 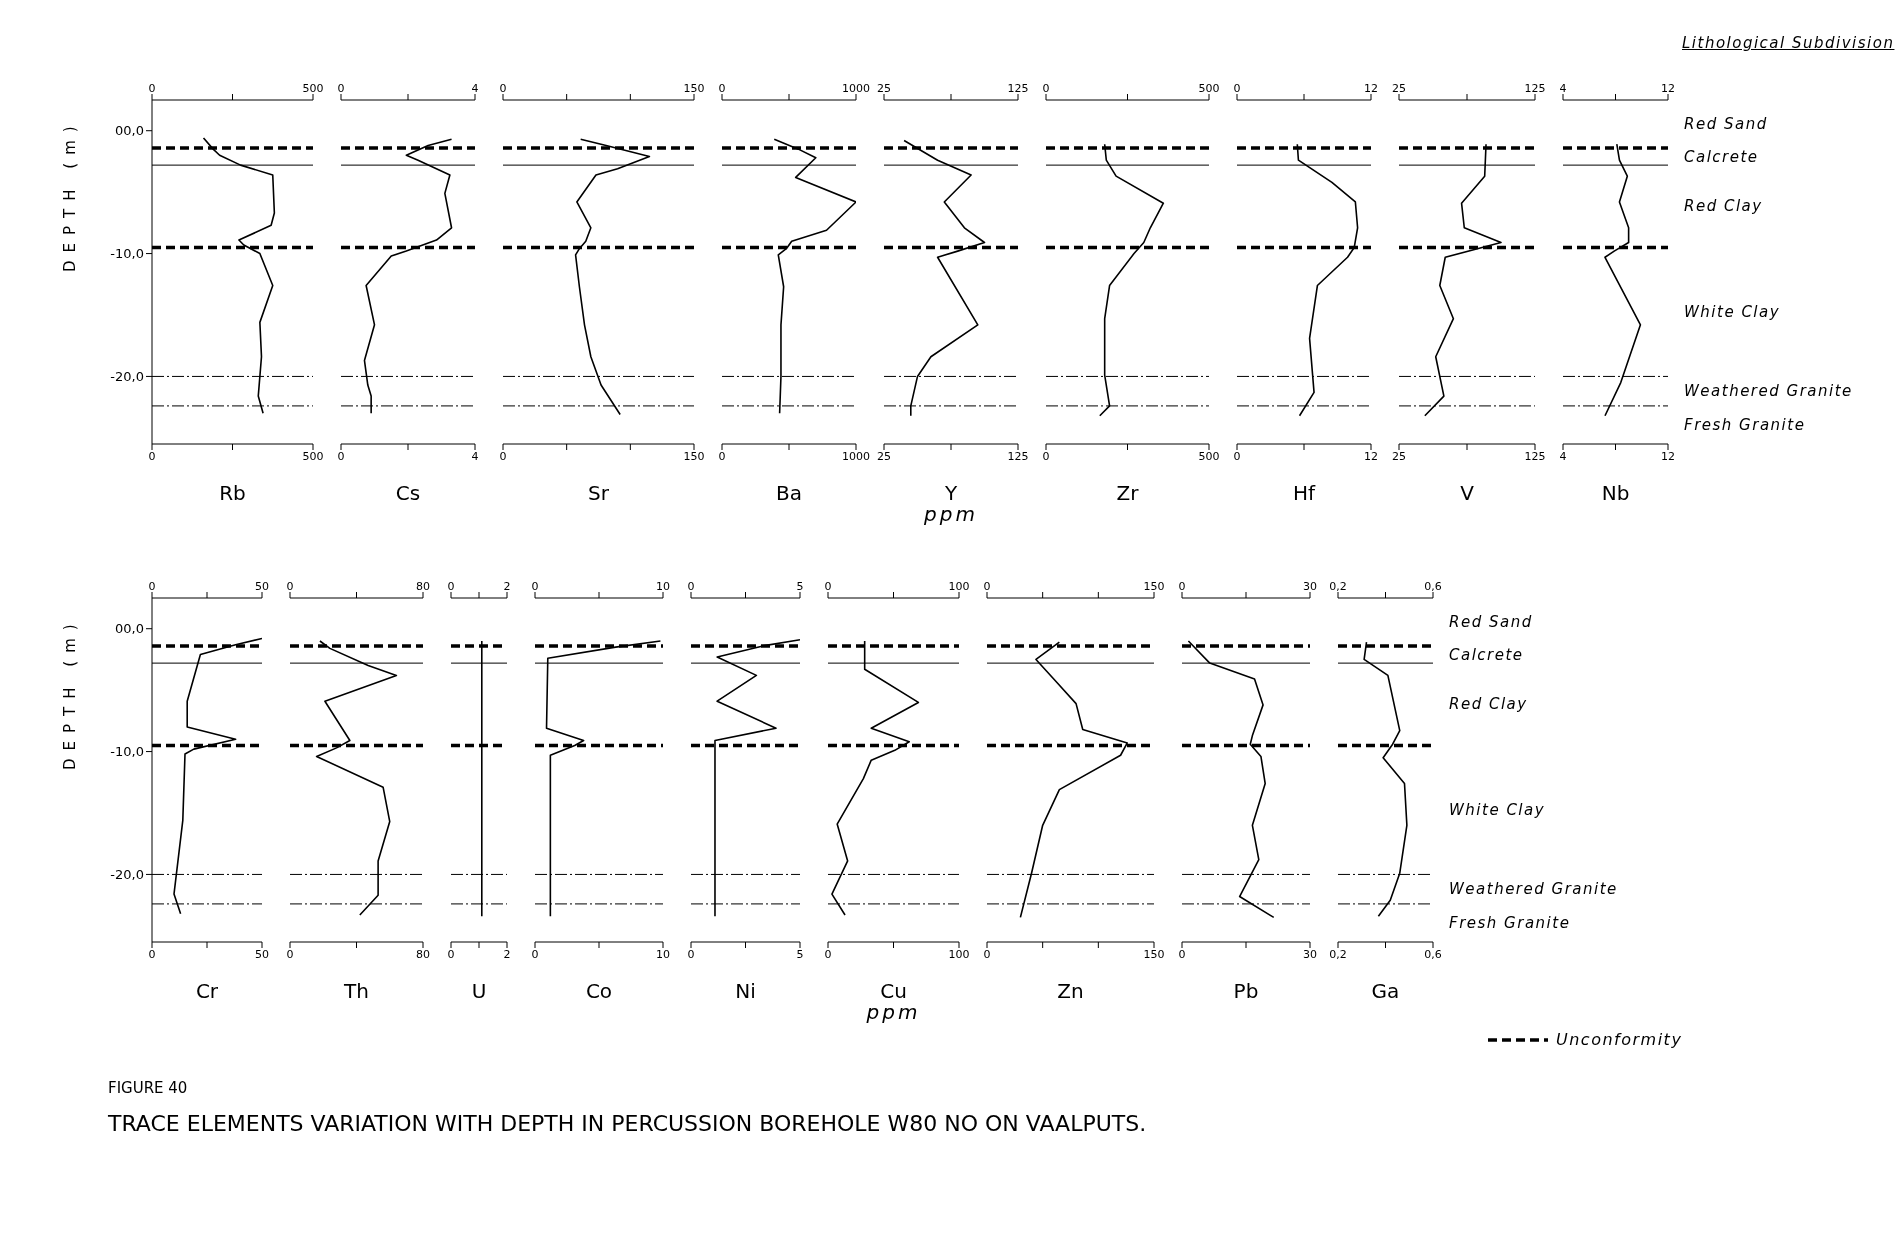 I want to click on x2-tick-label: 100, so click(x=959, y=954).